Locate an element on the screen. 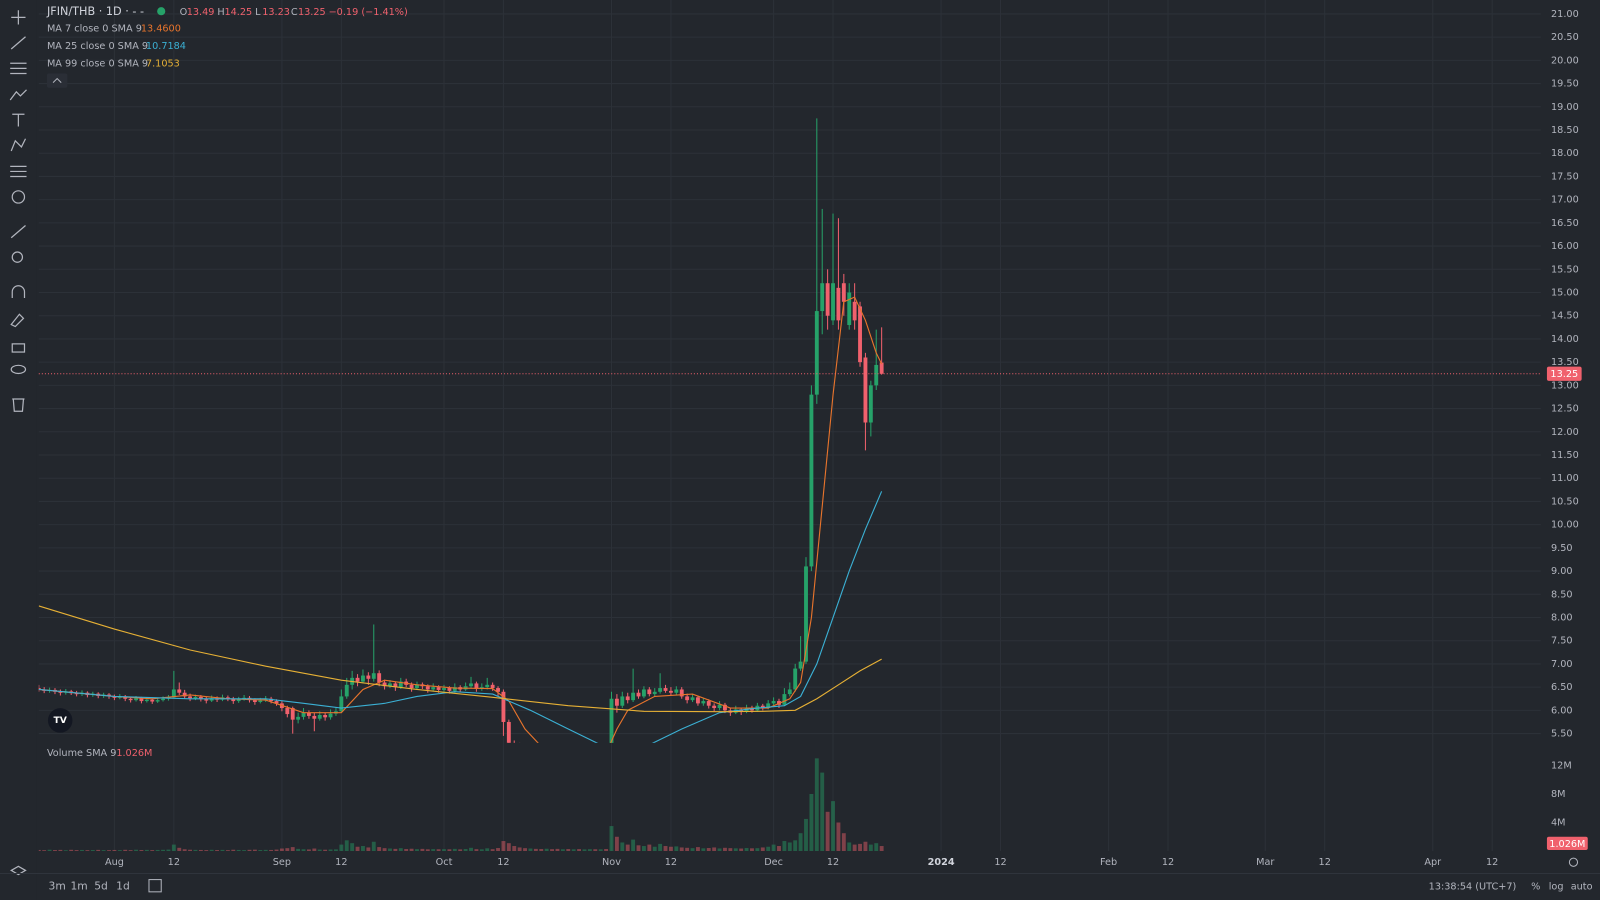 This screenshot has width=1600, height=900. lock-draw-tool is located at coordinates (17, 320).